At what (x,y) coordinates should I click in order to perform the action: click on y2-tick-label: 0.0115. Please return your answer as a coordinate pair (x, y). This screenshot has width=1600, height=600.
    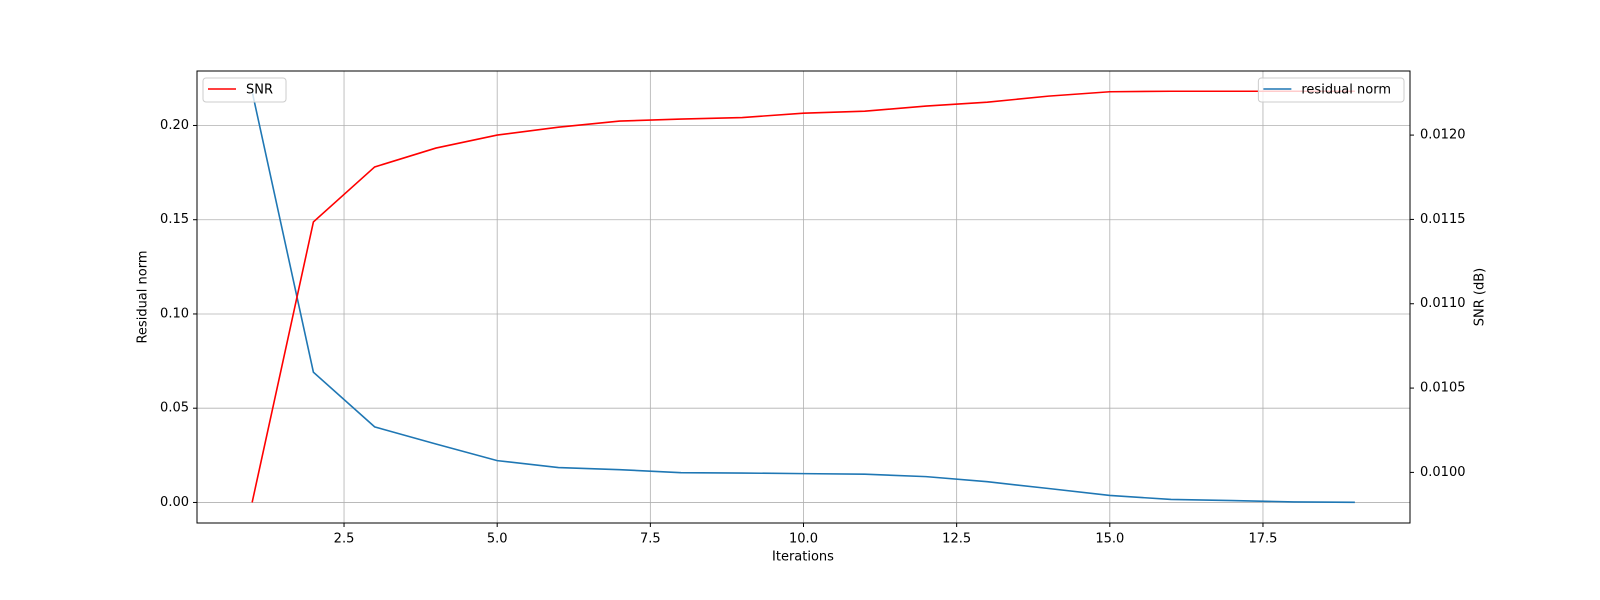
    Looking at the image, I should click on (1443, 219).